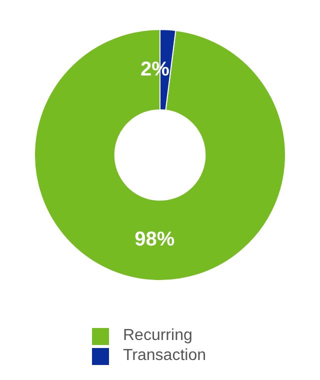  What do you see at coordinates (164, 356) in the screenshot?
I see `legend-label: Transaction` at bounding box center [164, 356].